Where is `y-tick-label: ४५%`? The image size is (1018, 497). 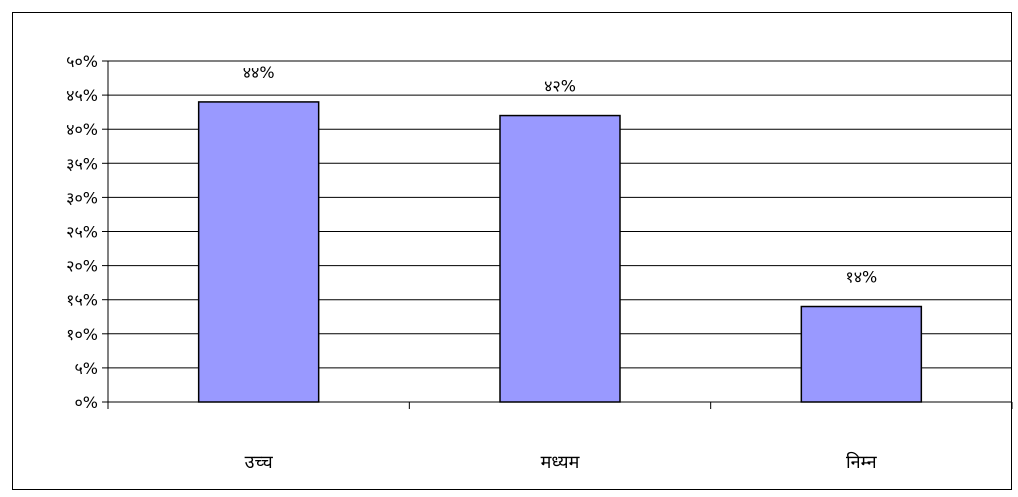 y-tick-label: ४५% is located at coordinates (82, 95).